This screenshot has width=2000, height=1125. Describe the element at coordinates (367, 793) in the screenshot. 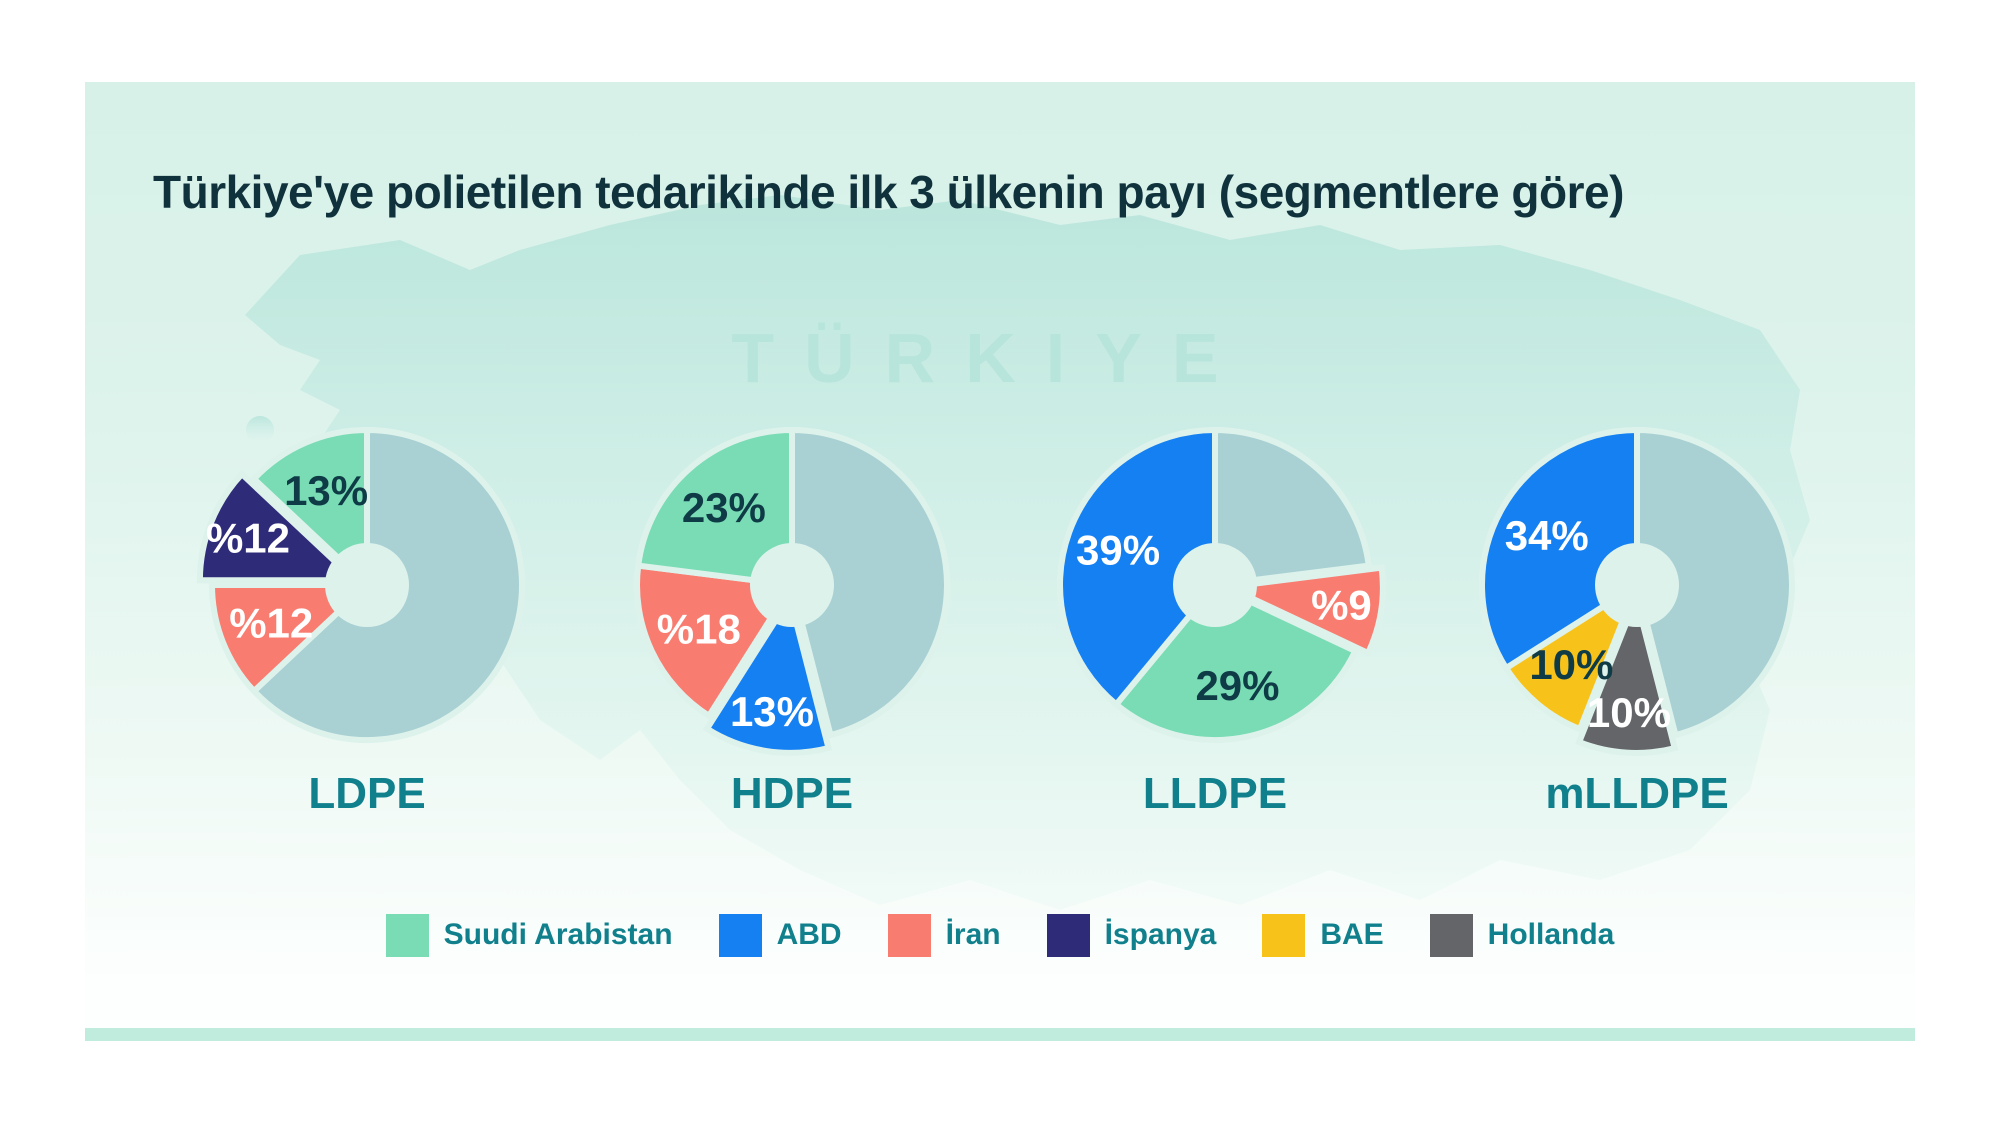

I see `chart-title-ldpe: LDPE` at that location.